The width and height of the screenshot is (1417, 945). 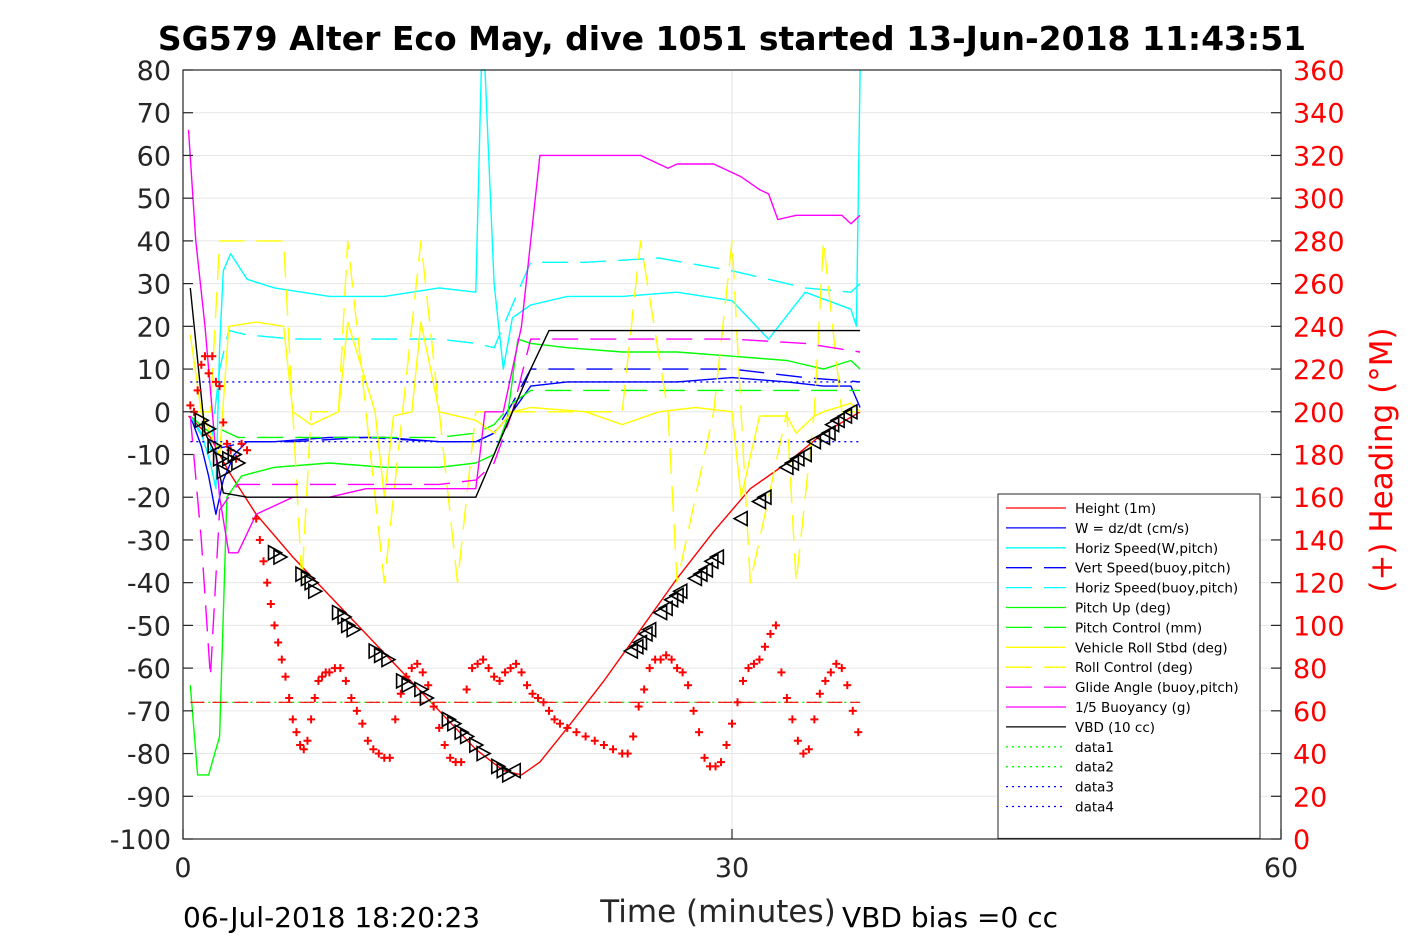 What do you see at coordinates (1319, 327) in the screenshot?
I see `y2-tick-label: 240` at bounding box center [1319, 327].